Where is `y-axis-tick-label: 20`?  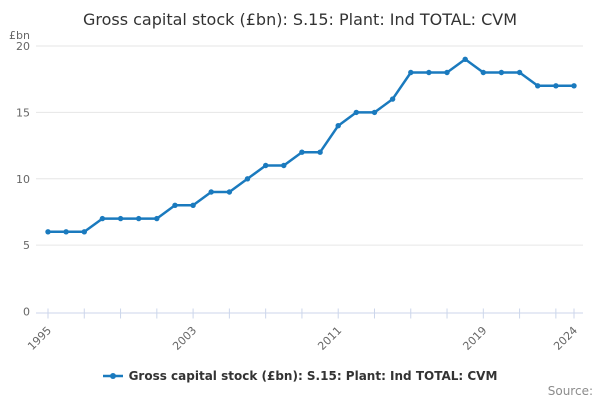
y-axis-tick-label: 20 is located at coordinates (23, 46).